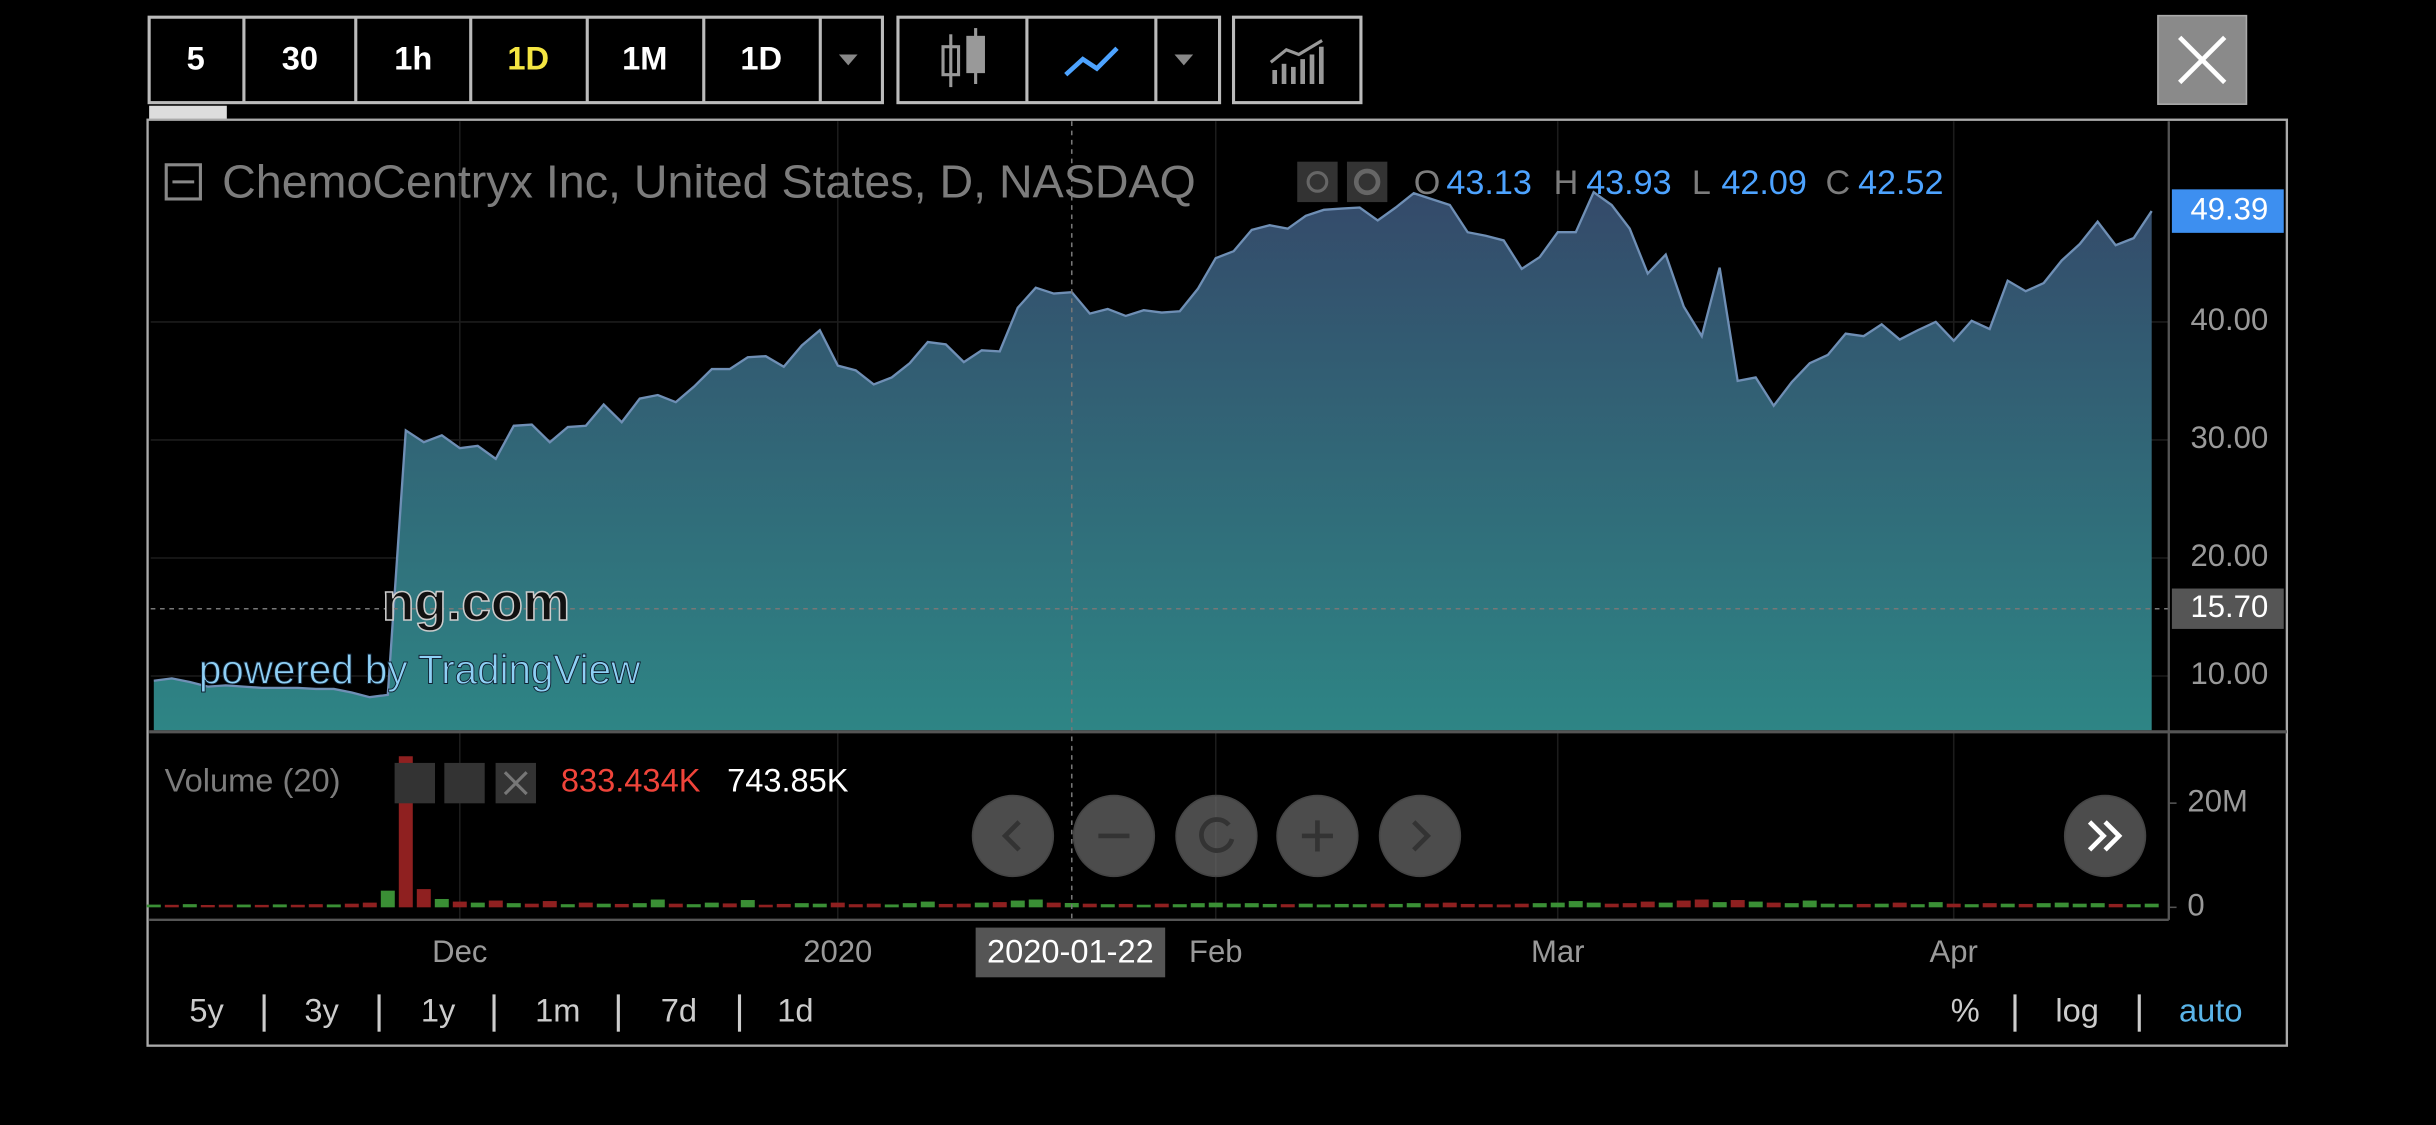 This screenshot has width=2436, height=1125. I want to click on ohlc-value: 42.09, so click(1763, 183).